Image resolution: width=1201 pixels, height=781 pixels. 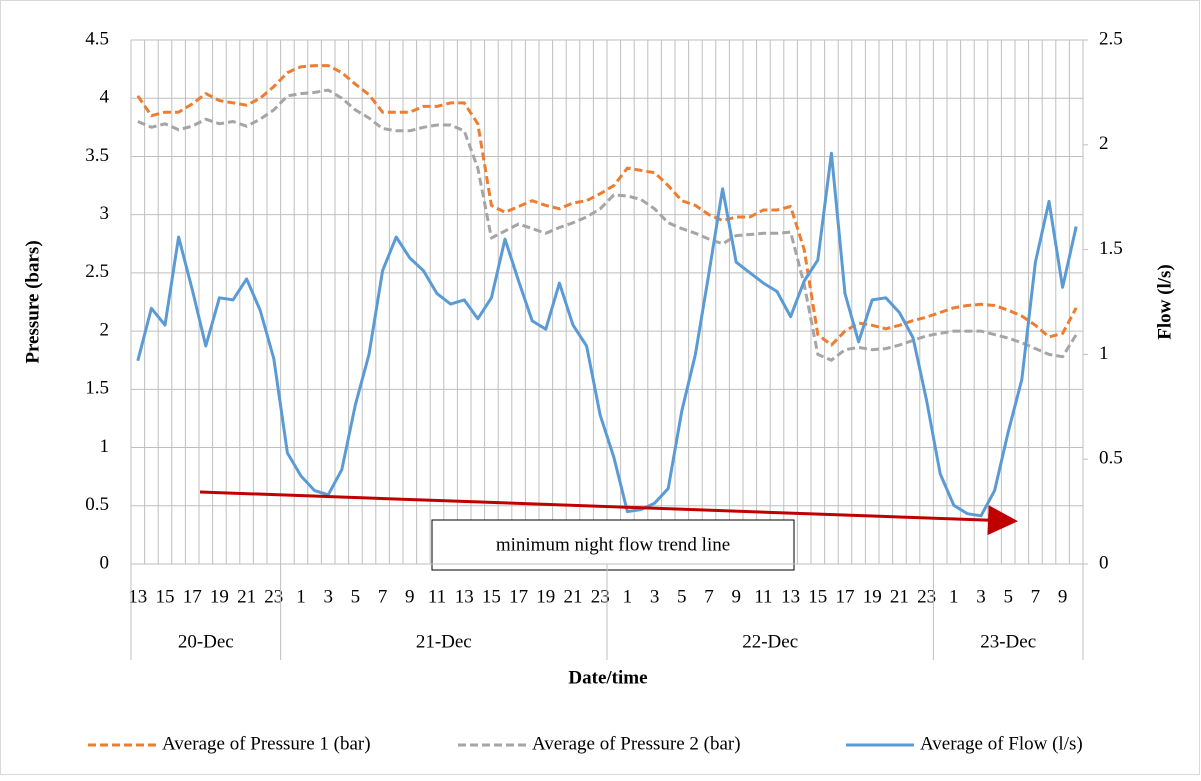 What do you see at coordinates (1111, 248) in the screenshot?
I see `y2-tick-label: 1.5` at bounding box center [1111, 248].